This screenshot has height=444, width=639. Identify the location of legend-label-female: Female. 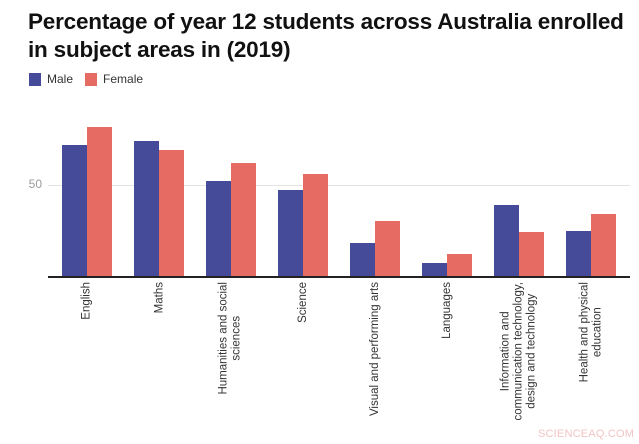
(123, 79).